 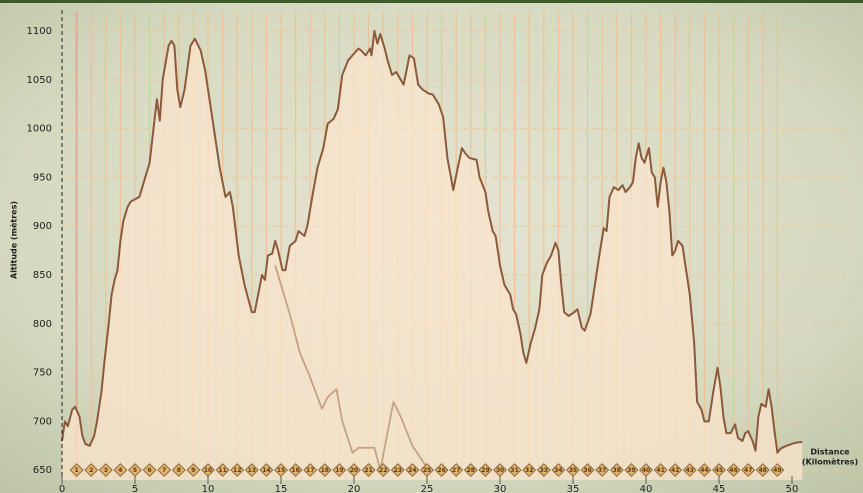 What do you see at coordinates (719, 488) in the screenshot?
I see `x-tick-label: 45` at bounding box center [719, 488].